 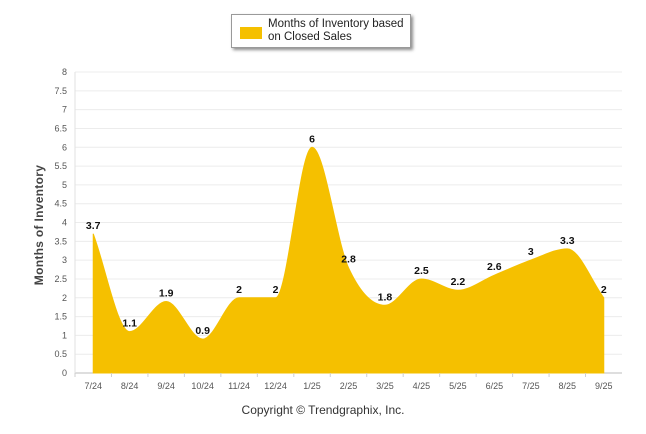 I want to click on x-tick-label: 8/25, so click(x=568, y=386).